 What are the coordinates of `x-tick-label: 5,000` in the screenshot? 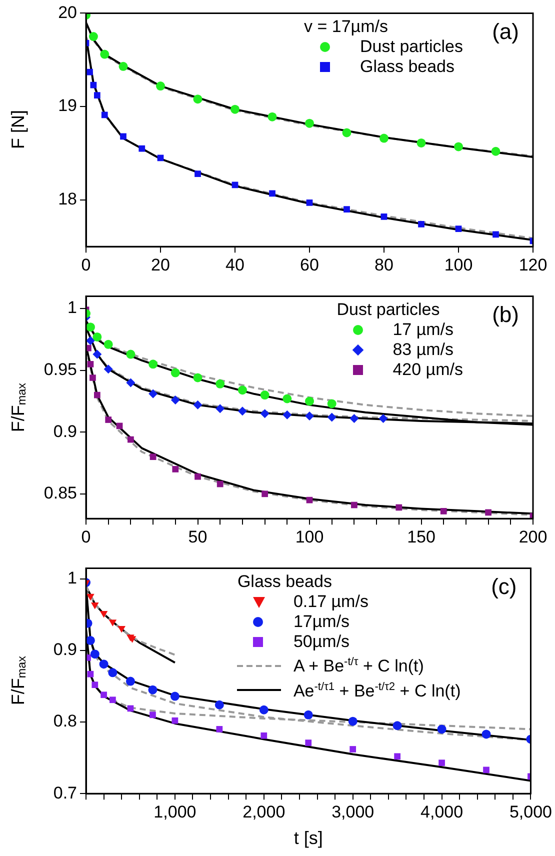 It's located at (530, 812).